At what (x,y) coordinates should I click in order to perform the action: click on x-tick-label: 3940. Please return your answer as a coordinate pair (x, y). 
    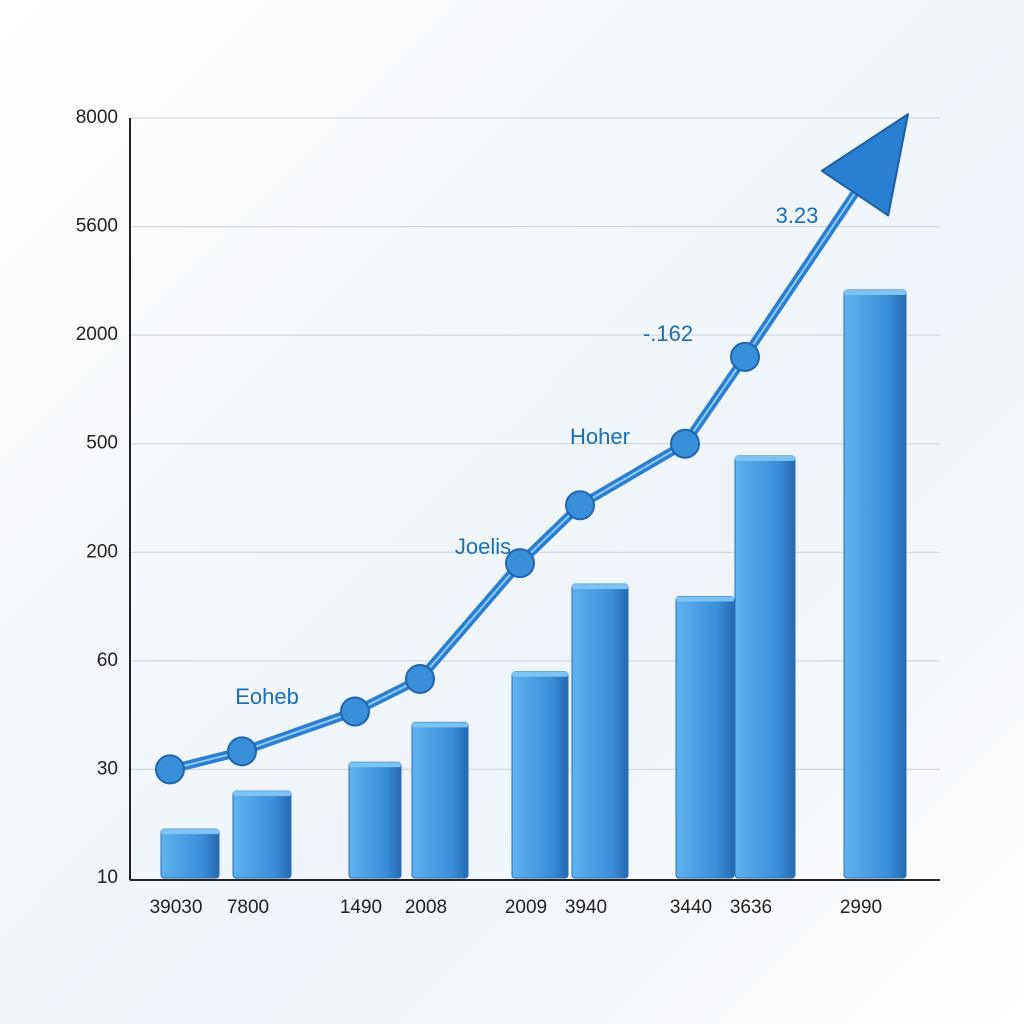
    Looking at the image, I should click on (586, 907).